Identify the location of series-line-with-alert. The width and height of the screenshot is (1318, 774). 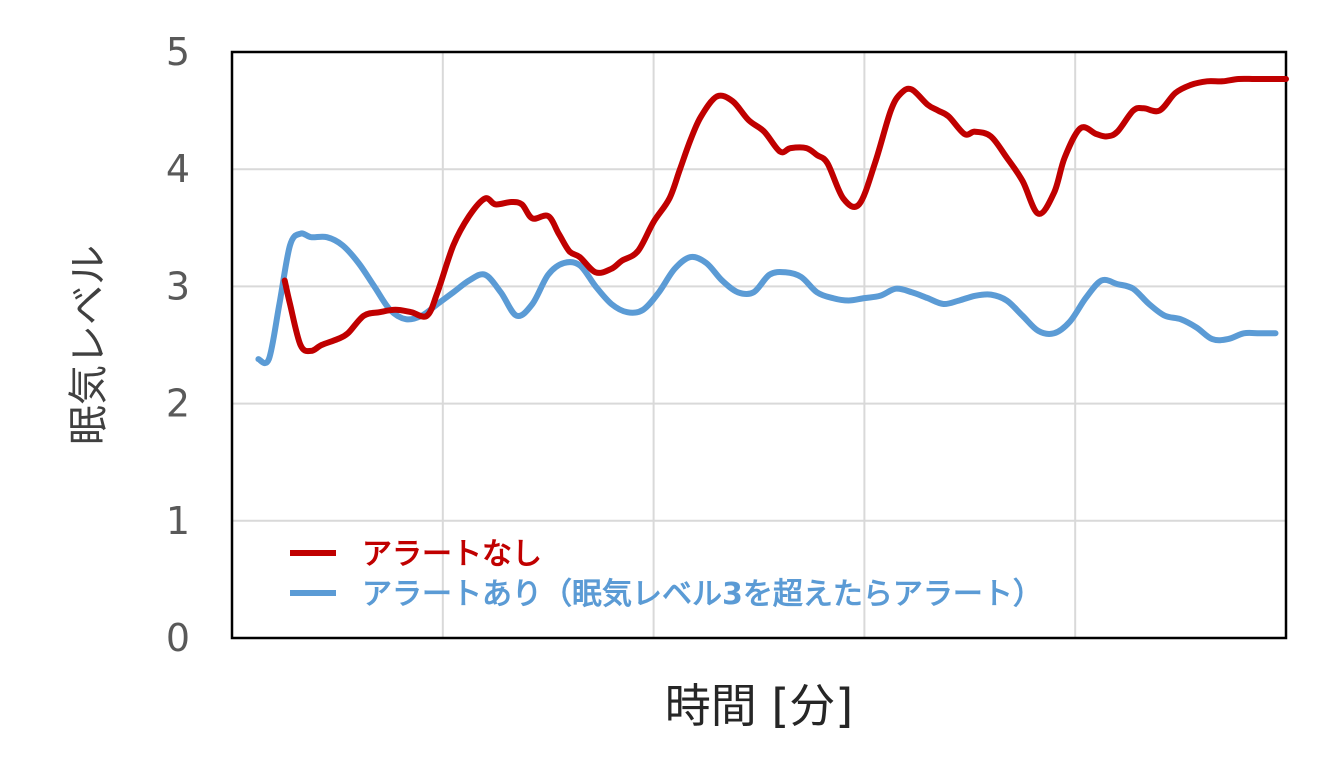
(767, 298).